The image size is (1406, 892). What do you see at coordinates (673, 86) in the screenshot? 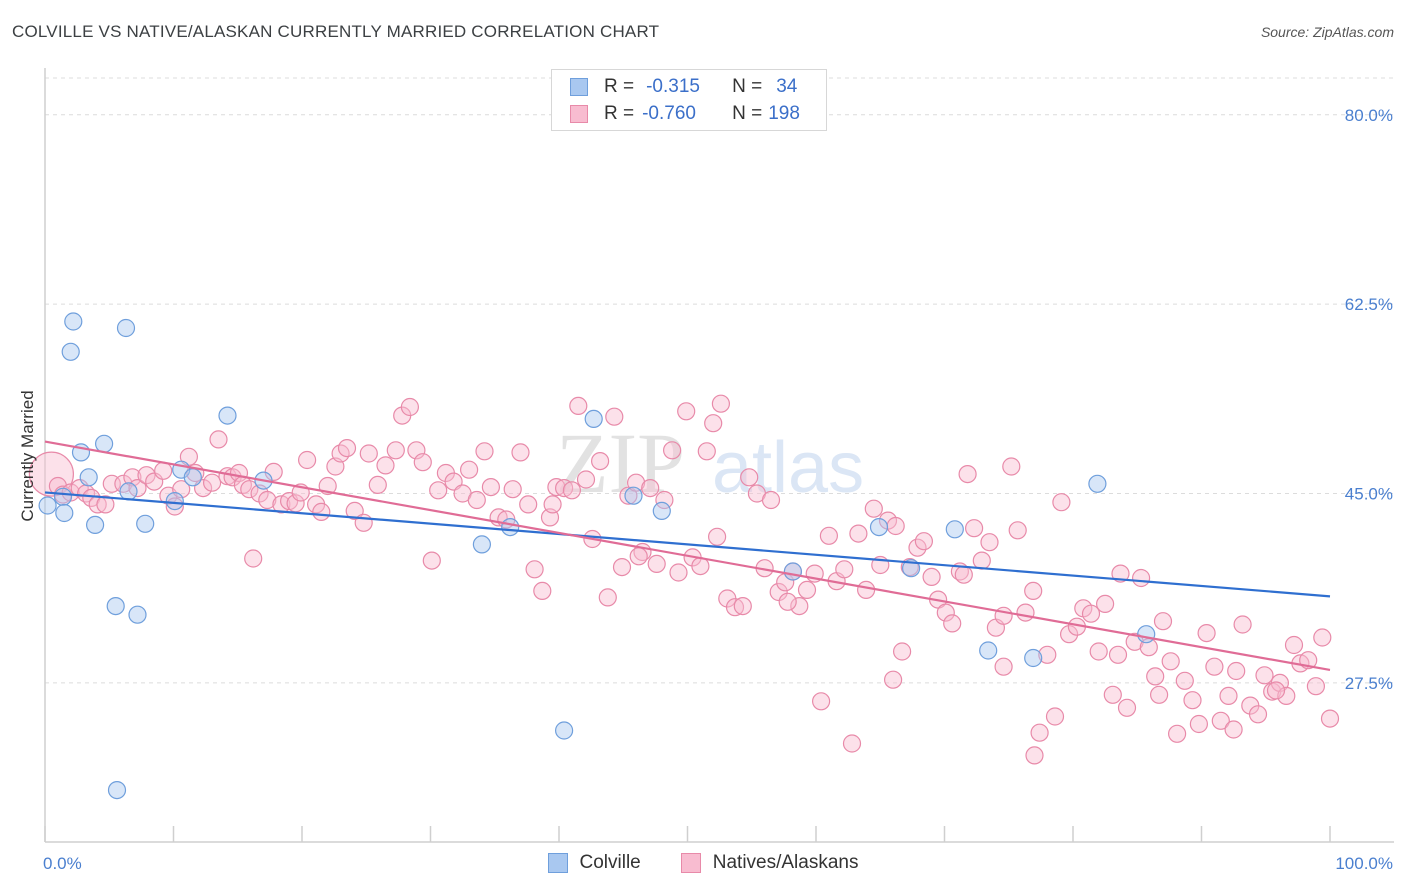
I see `legend-r-value: -0.315` at bounding box center [673, 86].